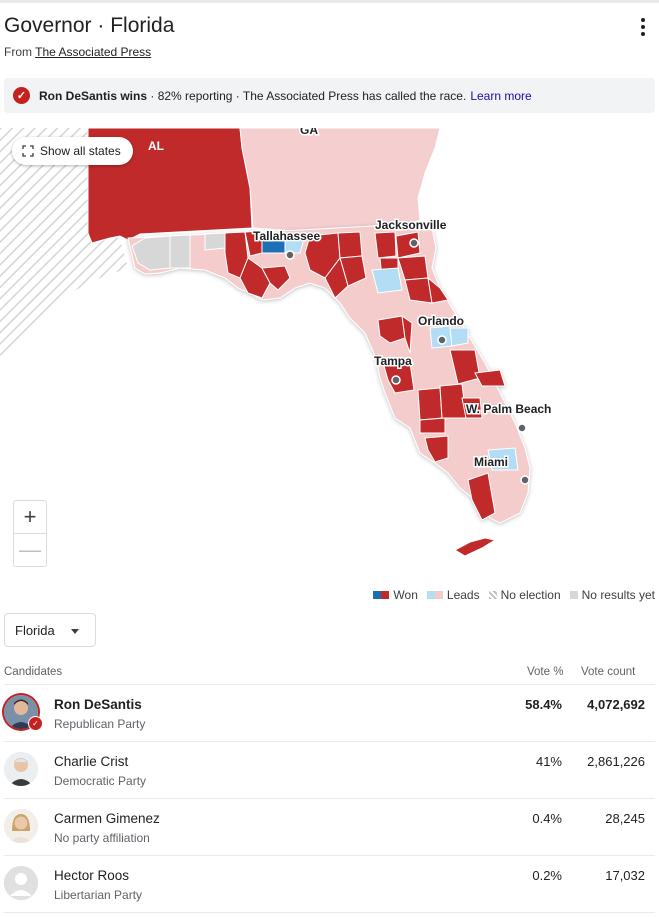  What do you see at coordinates (616, 761) in the screenshot?
I see `vote-count: 2,861,226` at bounding box center [616, 761].